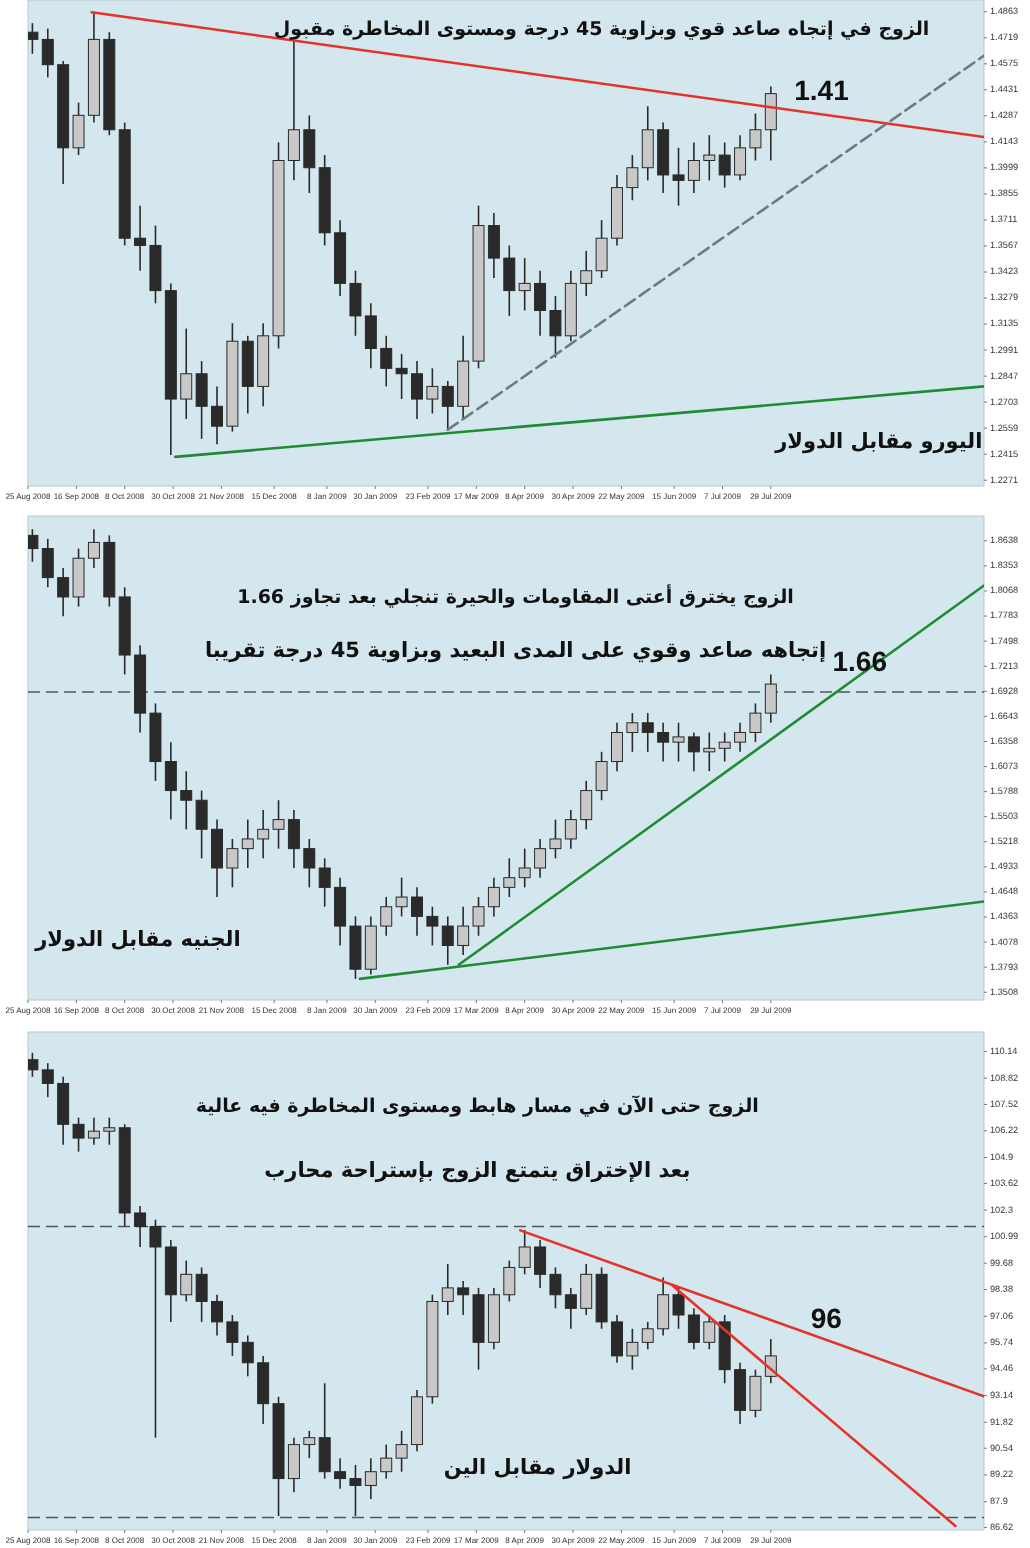 This screenshot has height=1548, width=1030. What do you see at coordinates (477, 1105) in the screenshot?
I see `text: الزوج حتى الآن في مسار هابط ومستوى المخاطرة فيه عالية` at bounding box center [477, 1105].